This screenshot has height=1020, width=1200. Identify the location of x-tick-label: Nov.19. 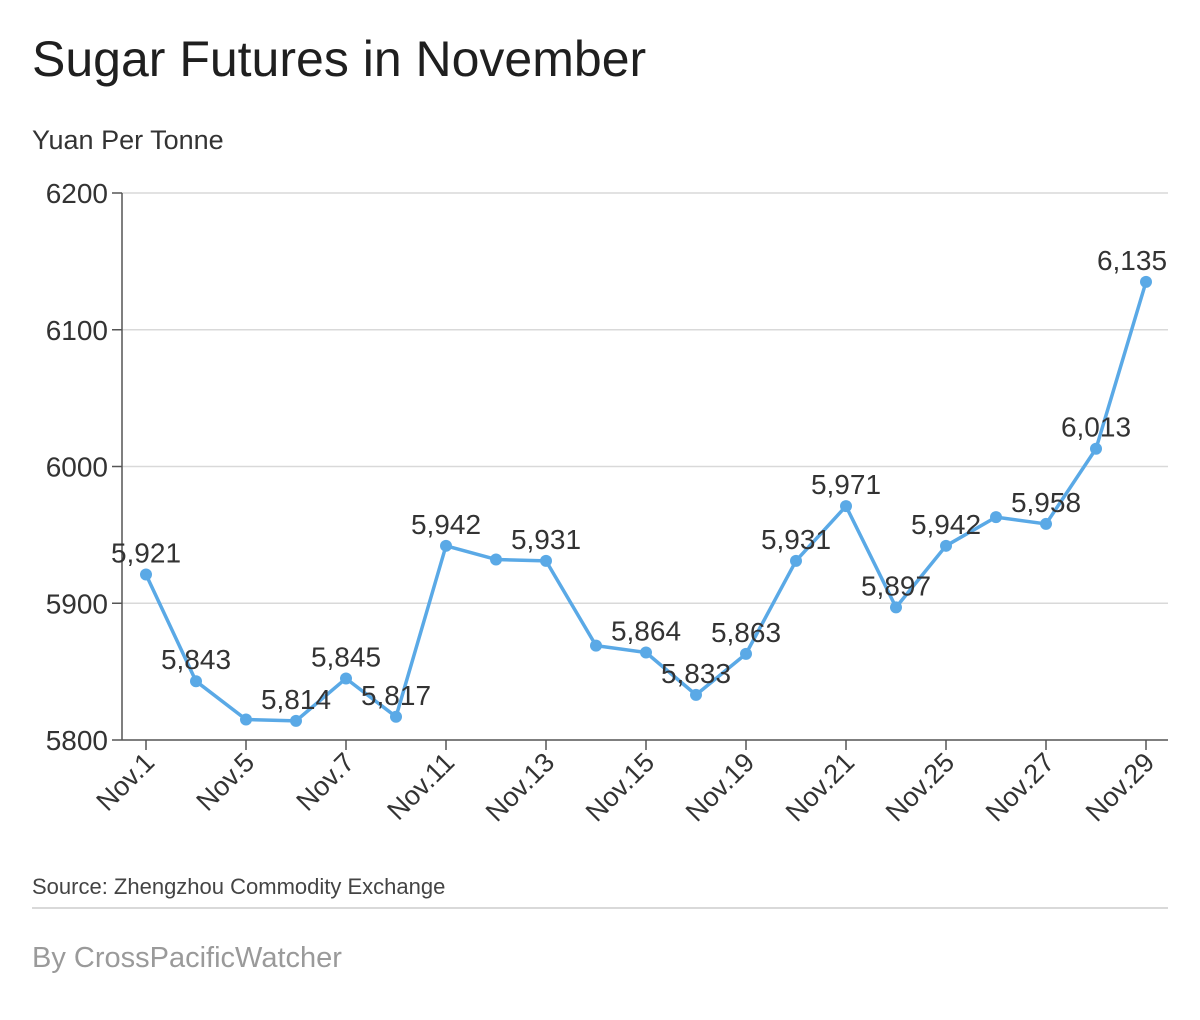
(720, 787).